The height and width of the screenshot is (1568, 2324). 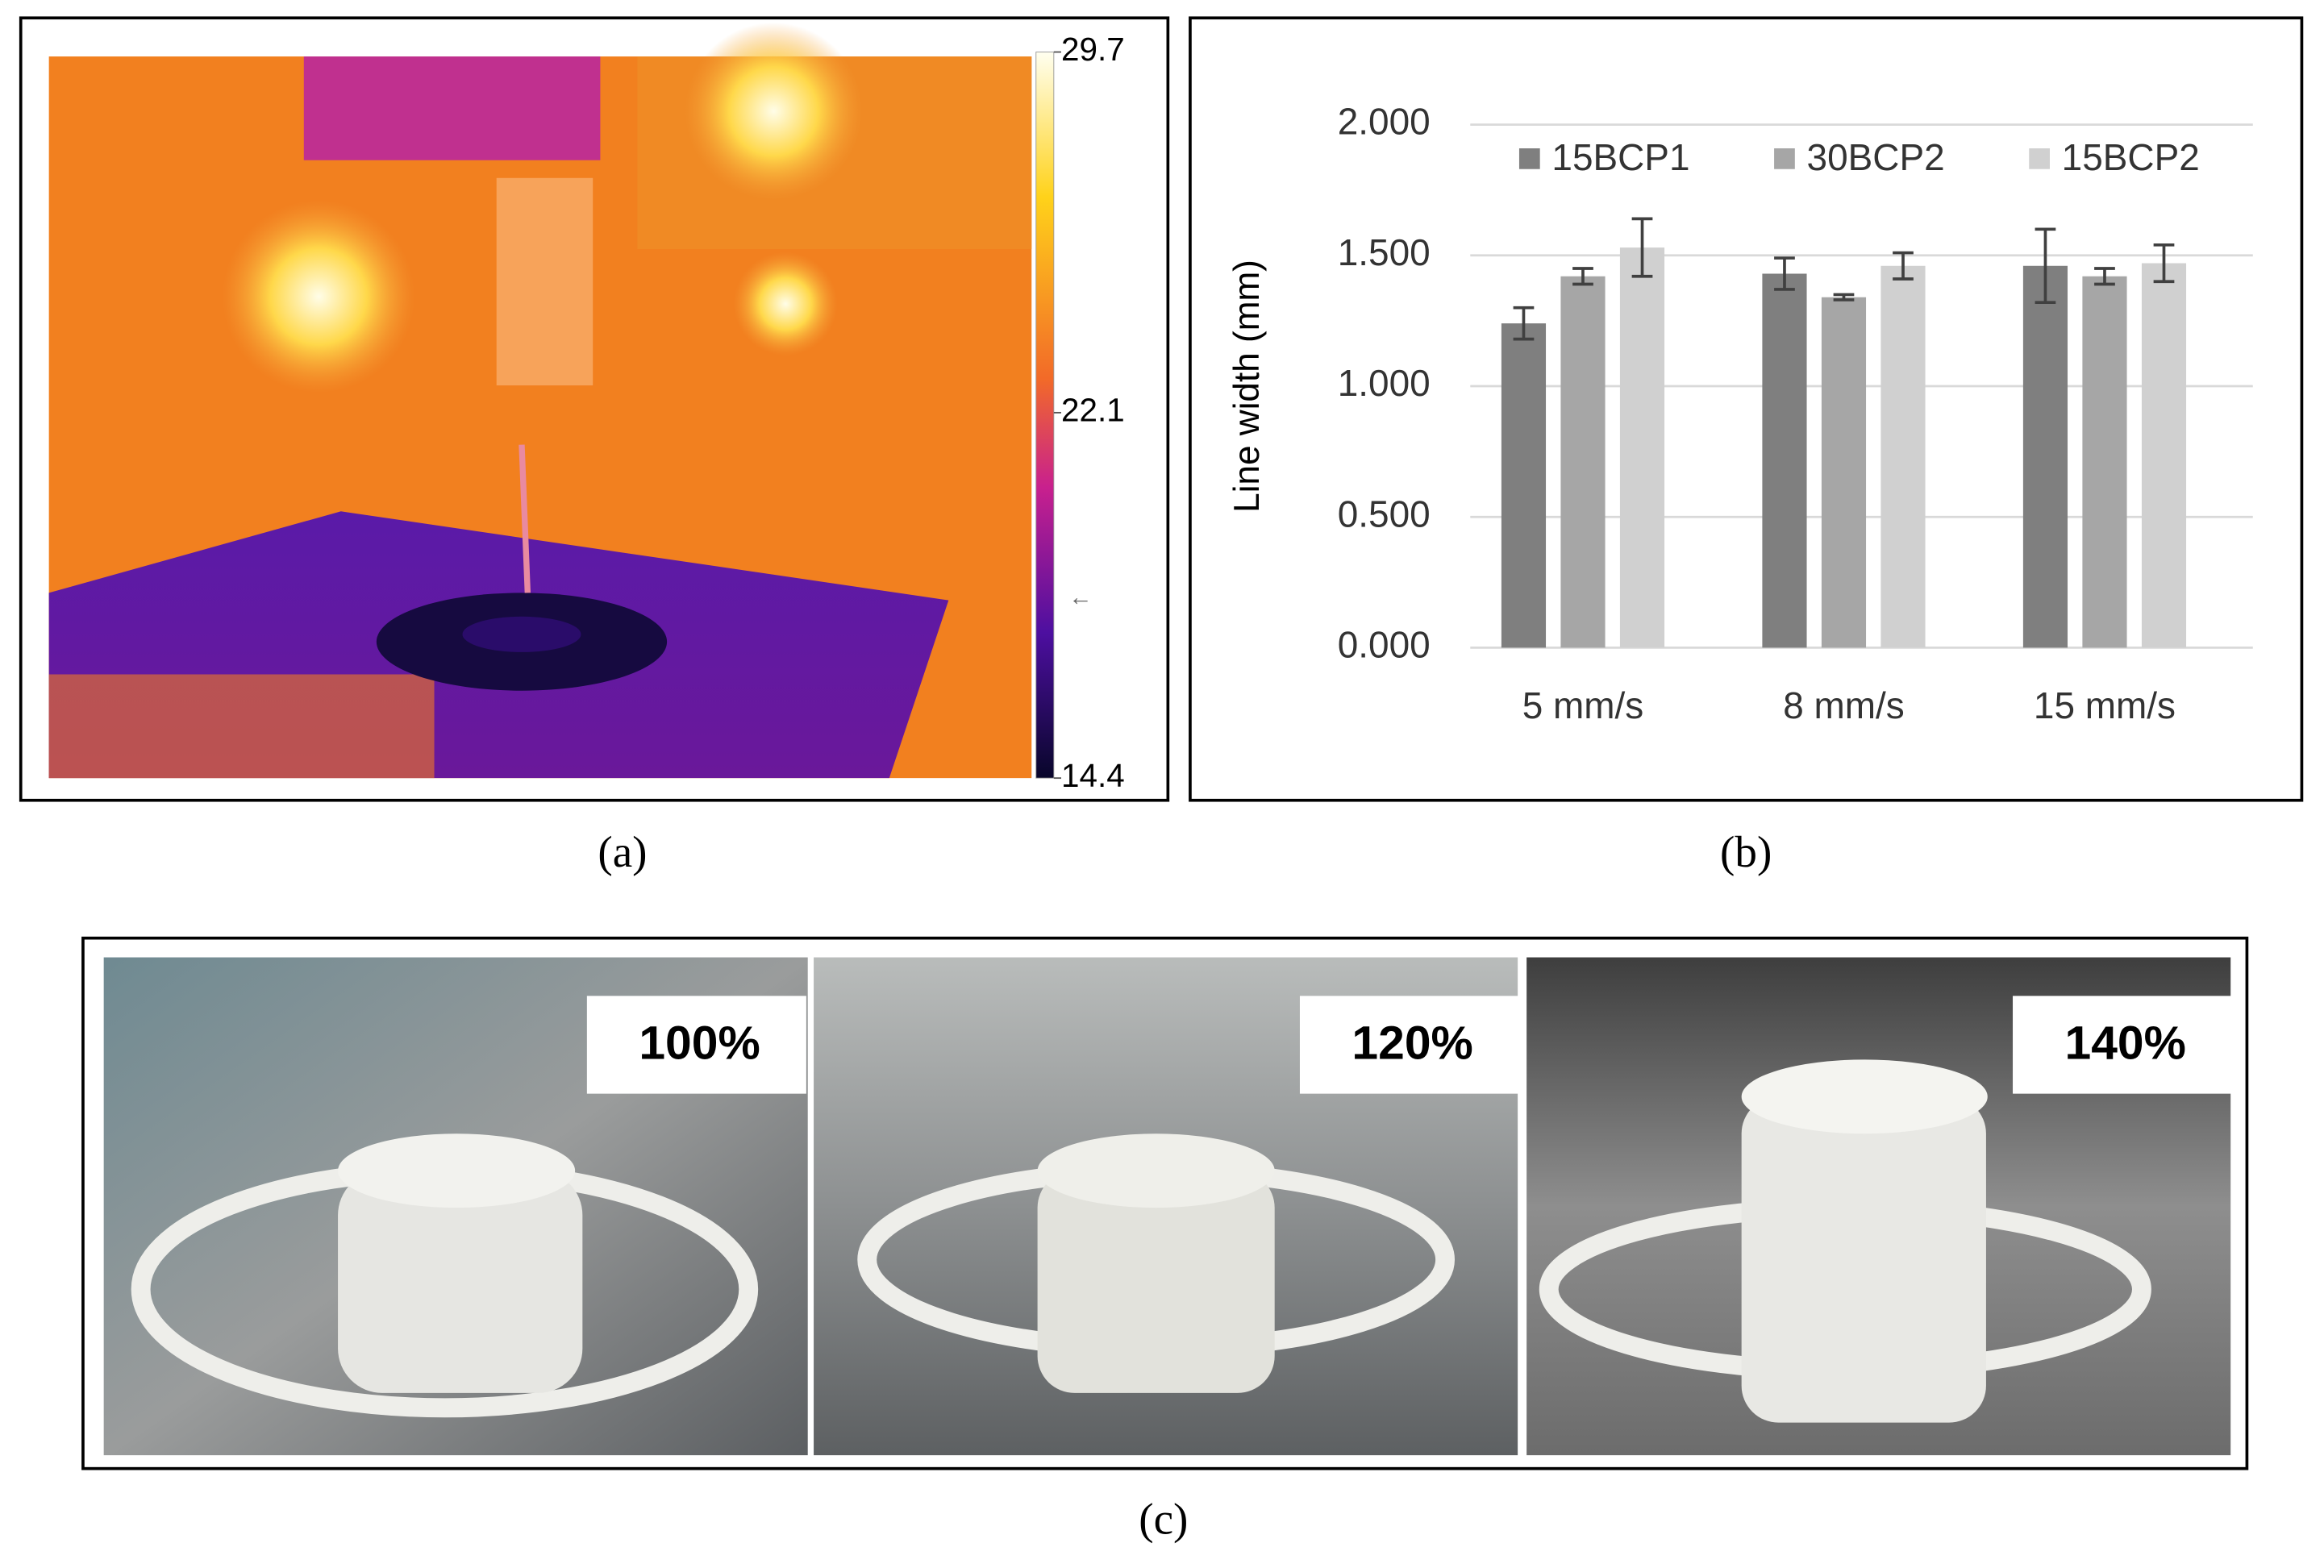 What do you see at coordinates (1045, 415) in the screenshot?
I see `colorbar` at bounding box center [1045, 415].